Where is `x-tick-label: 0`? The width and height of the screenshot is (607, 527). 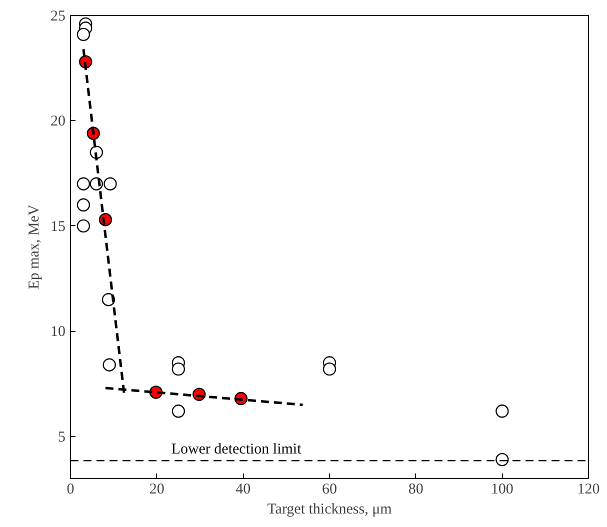 x-tick-label: 0 is located at coordinates (70, 490).